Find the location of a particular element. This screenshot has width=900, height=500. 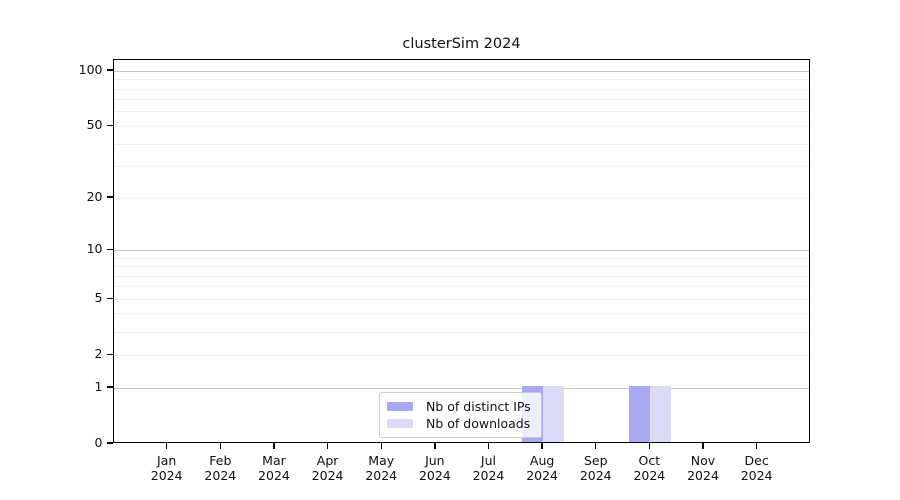

chart-title: clusterSim 2024 is located at coordinates (461, 44).